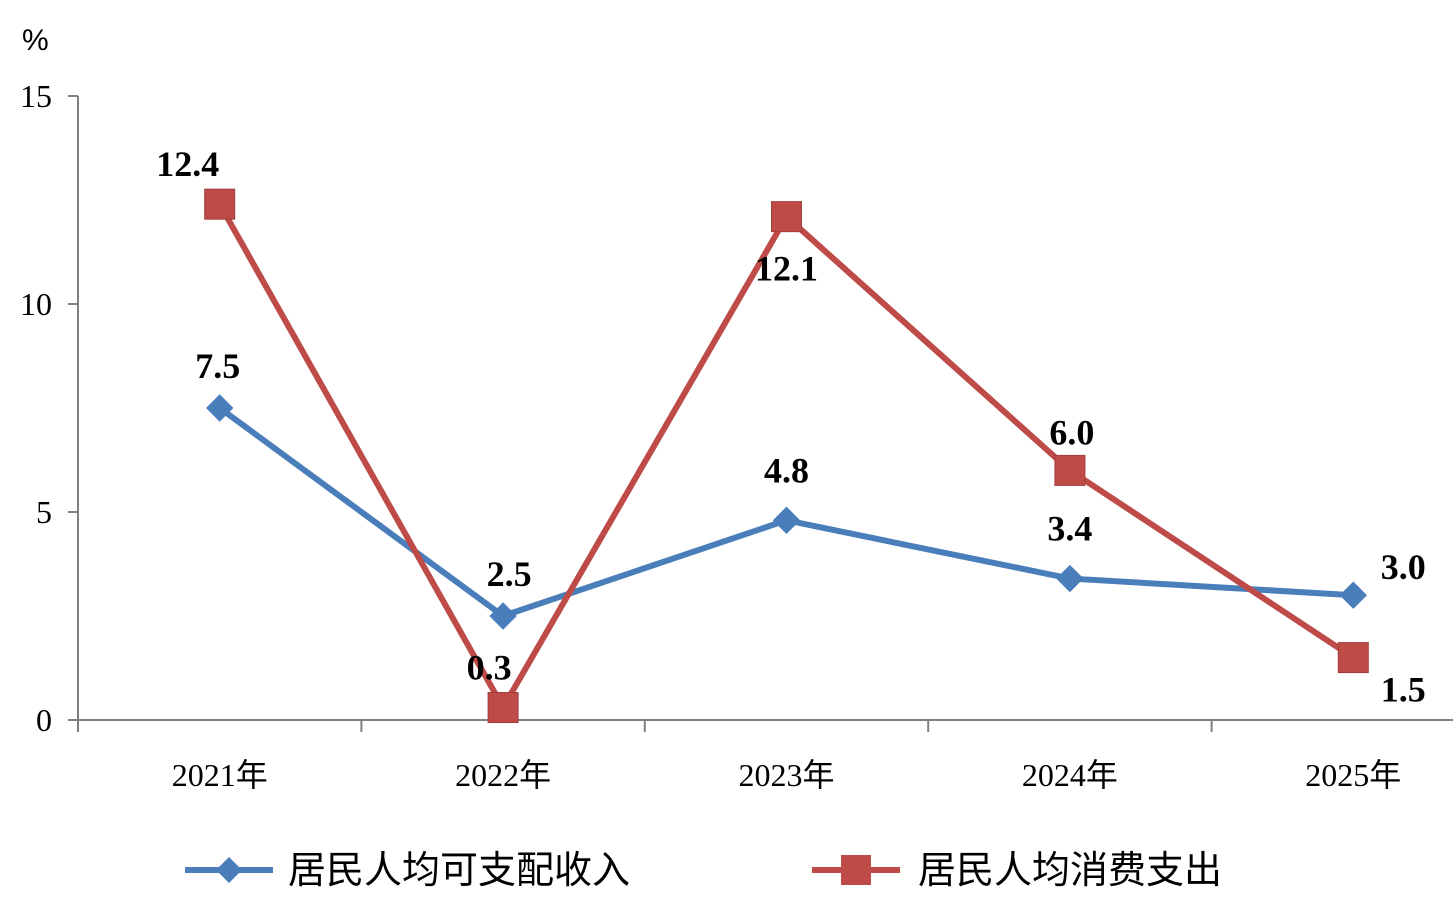  I want to click on x-tick-label: 2024年, so click(1070, 775).